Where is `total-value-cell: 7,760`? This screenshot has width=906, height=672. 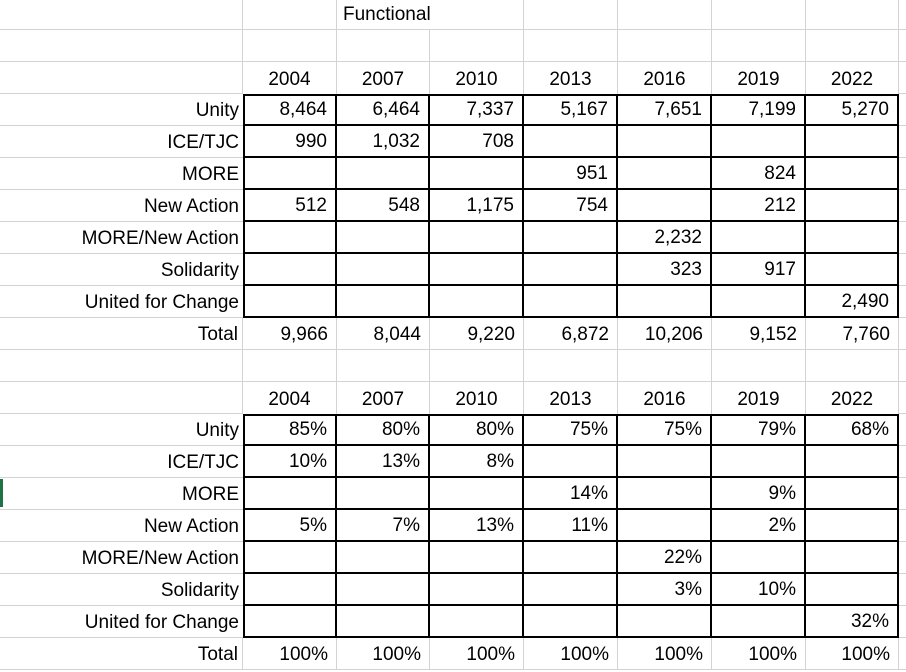 total-value-cell: 7,760 is located at coordinates (852, 334).